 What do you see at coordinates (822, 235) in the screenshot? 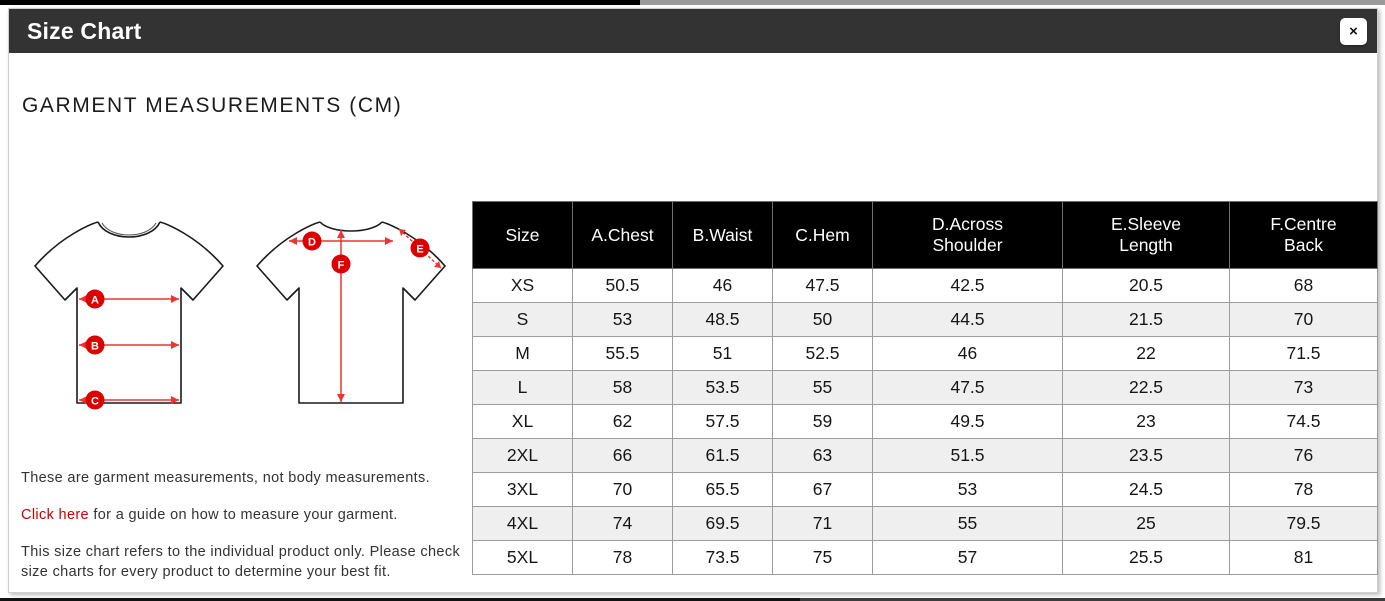
I see `column-header-hem: C.Hem` at bounding box center [822, 235].